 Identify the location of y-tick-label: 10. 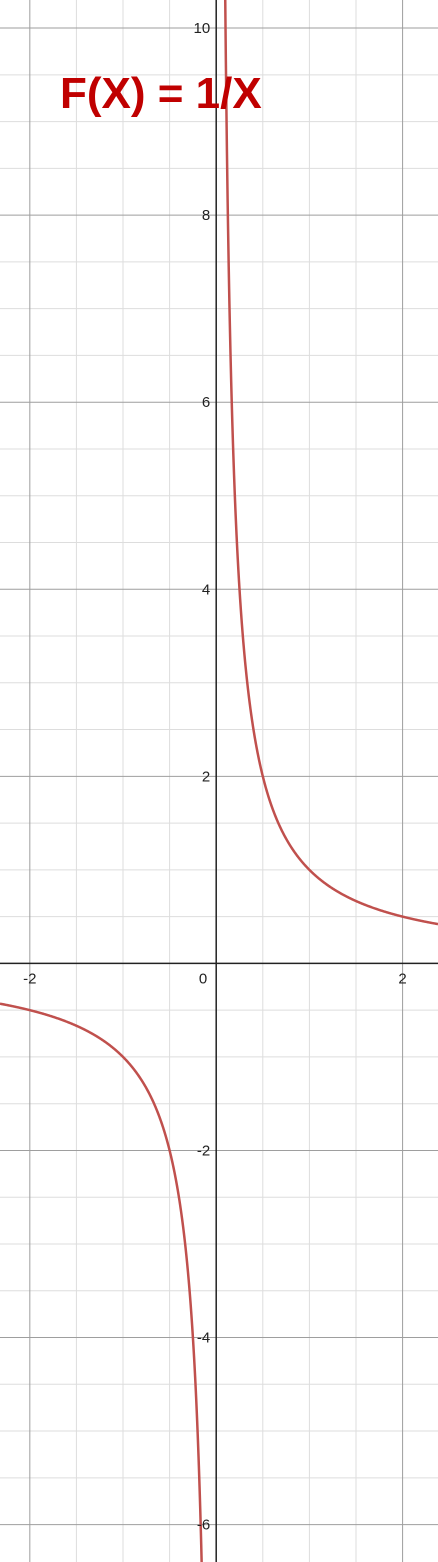
(202, 28).